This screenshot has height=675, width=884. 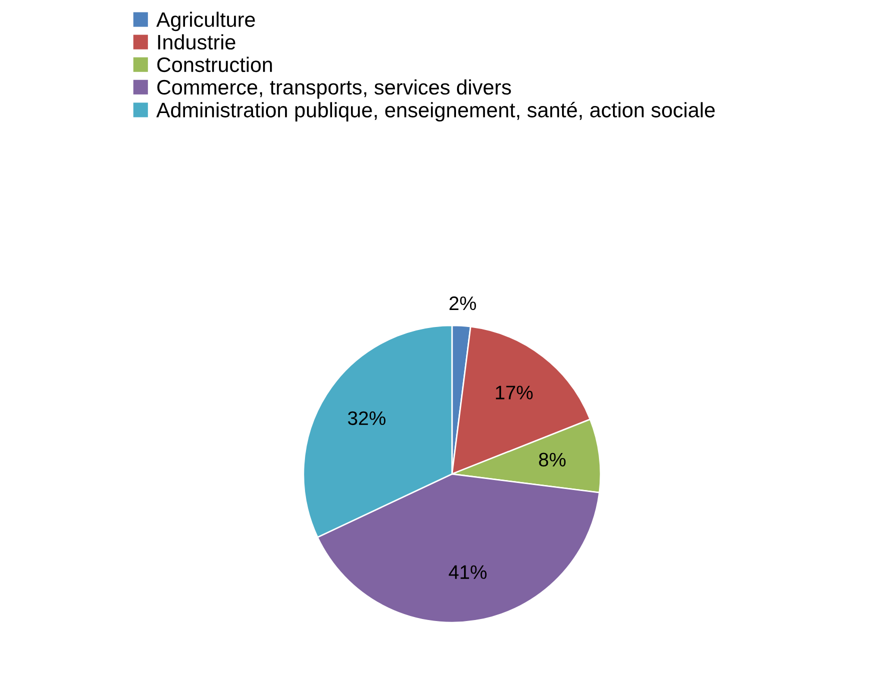 I want to click on legend-label: Industrie, so click(x=197, y=42).